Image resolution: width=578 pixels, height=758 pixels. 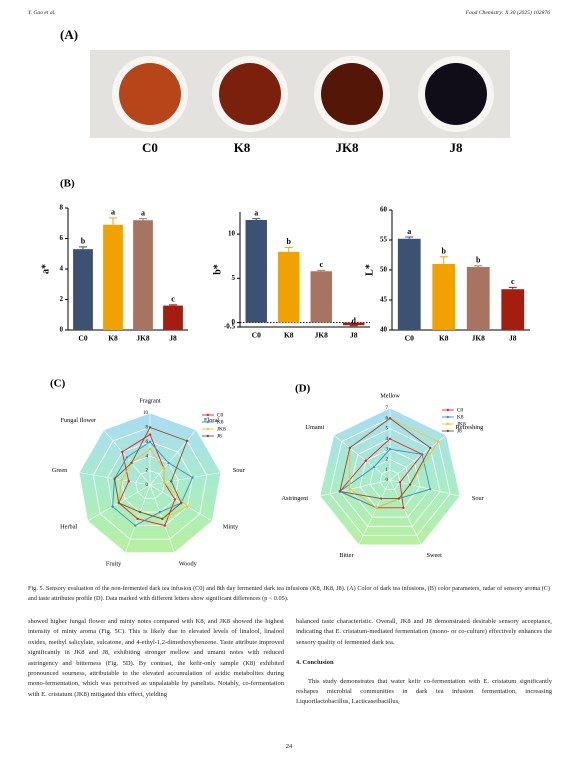 What do you see at coordinates (346, 555) in the screenshot?
I see `axis-label: Bitter` at bounding box center [346, 555].